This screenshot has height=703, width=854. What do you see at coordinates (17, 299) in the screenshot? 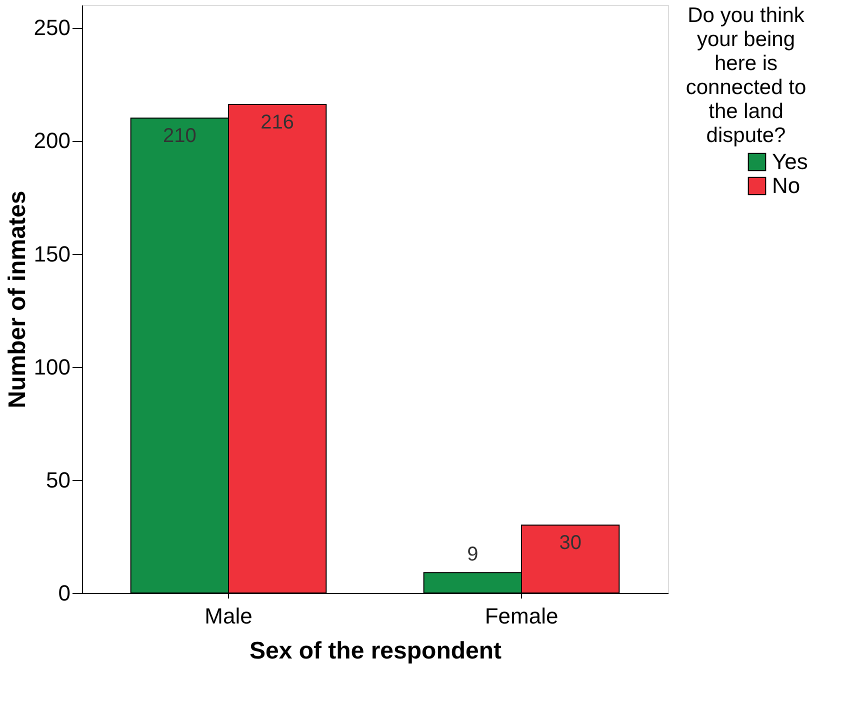
I see `y-axis-title: Number of inmates` at bounding box center [17, 299].